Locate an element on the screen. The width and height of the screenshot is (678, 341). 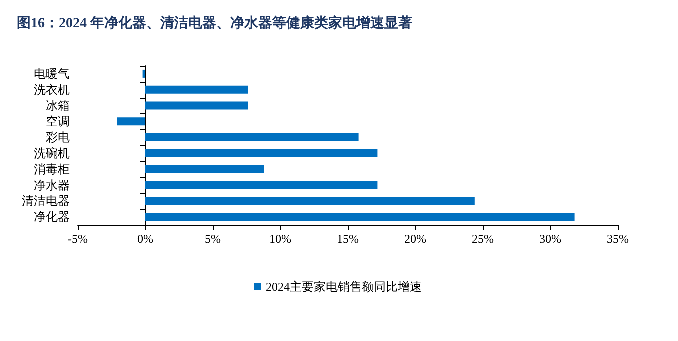
y-tick-label: 冰箱 is located at coordinates (58, 105).